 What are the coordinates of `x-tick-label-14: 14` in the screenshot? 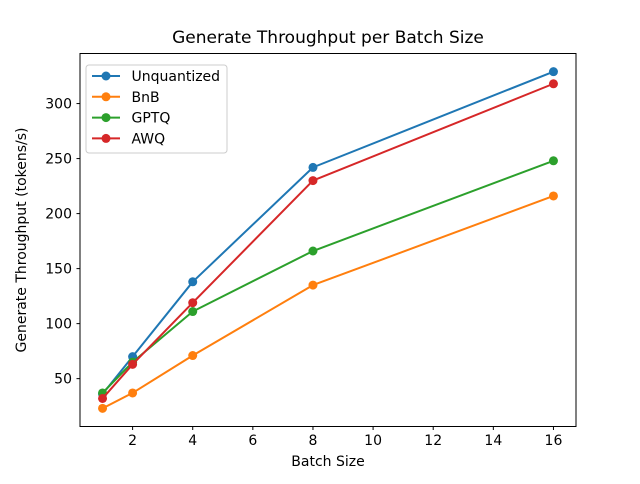 It's located at (493, 441).